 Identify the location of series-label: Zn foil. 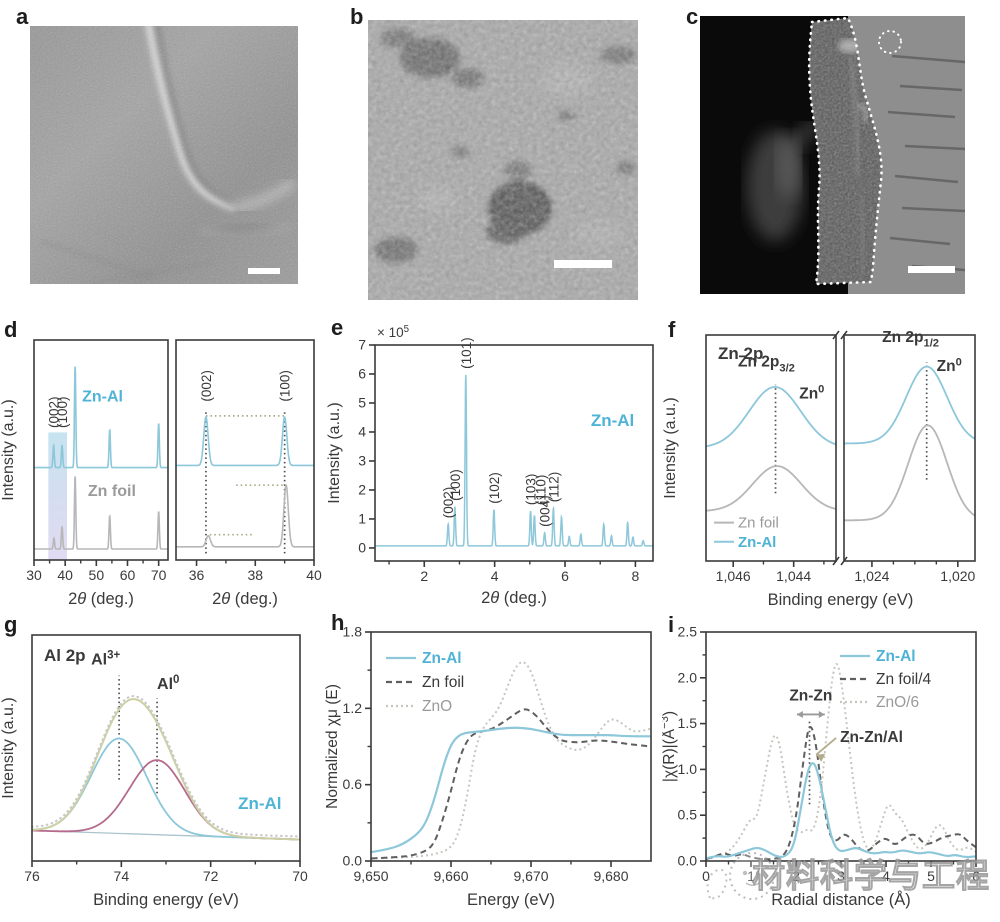
(112, 491).